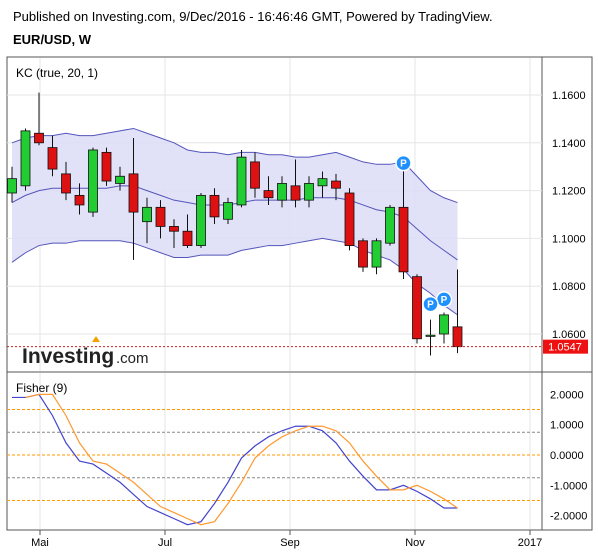 The image size is (598, 556). I want to click on fisher-tick-label: 0.0000, so click(567, 456).